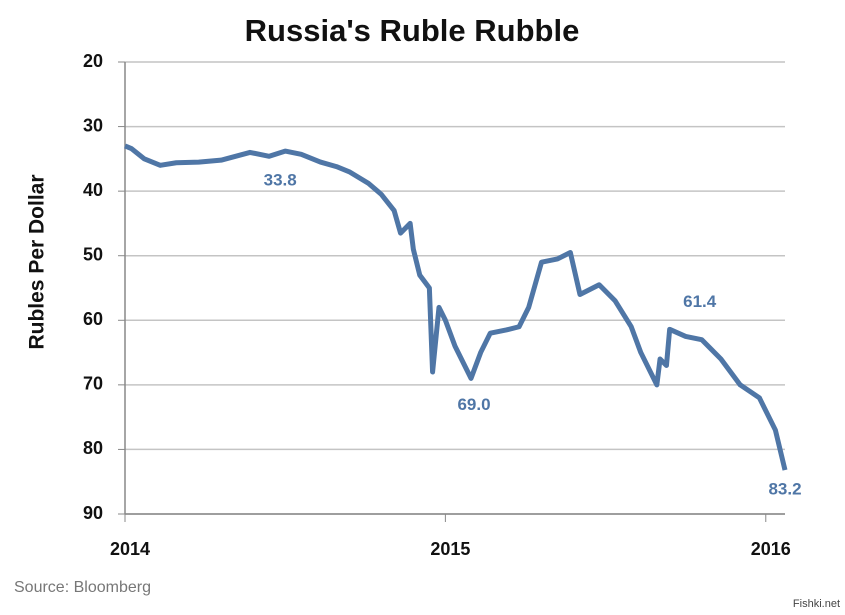  What do you see at coordinates (82, 587) in the screenshot?
I see `source: Source: Bloomberg` at bounding box center [82, 587].